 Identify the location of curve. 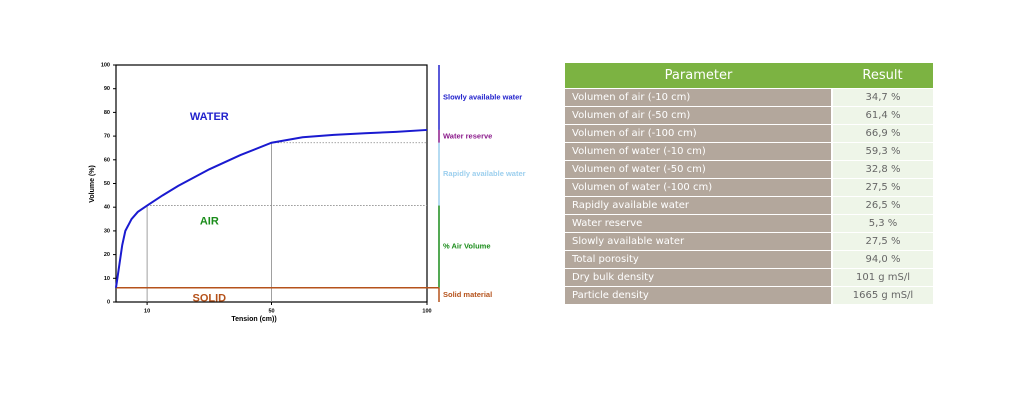
(271, 208).